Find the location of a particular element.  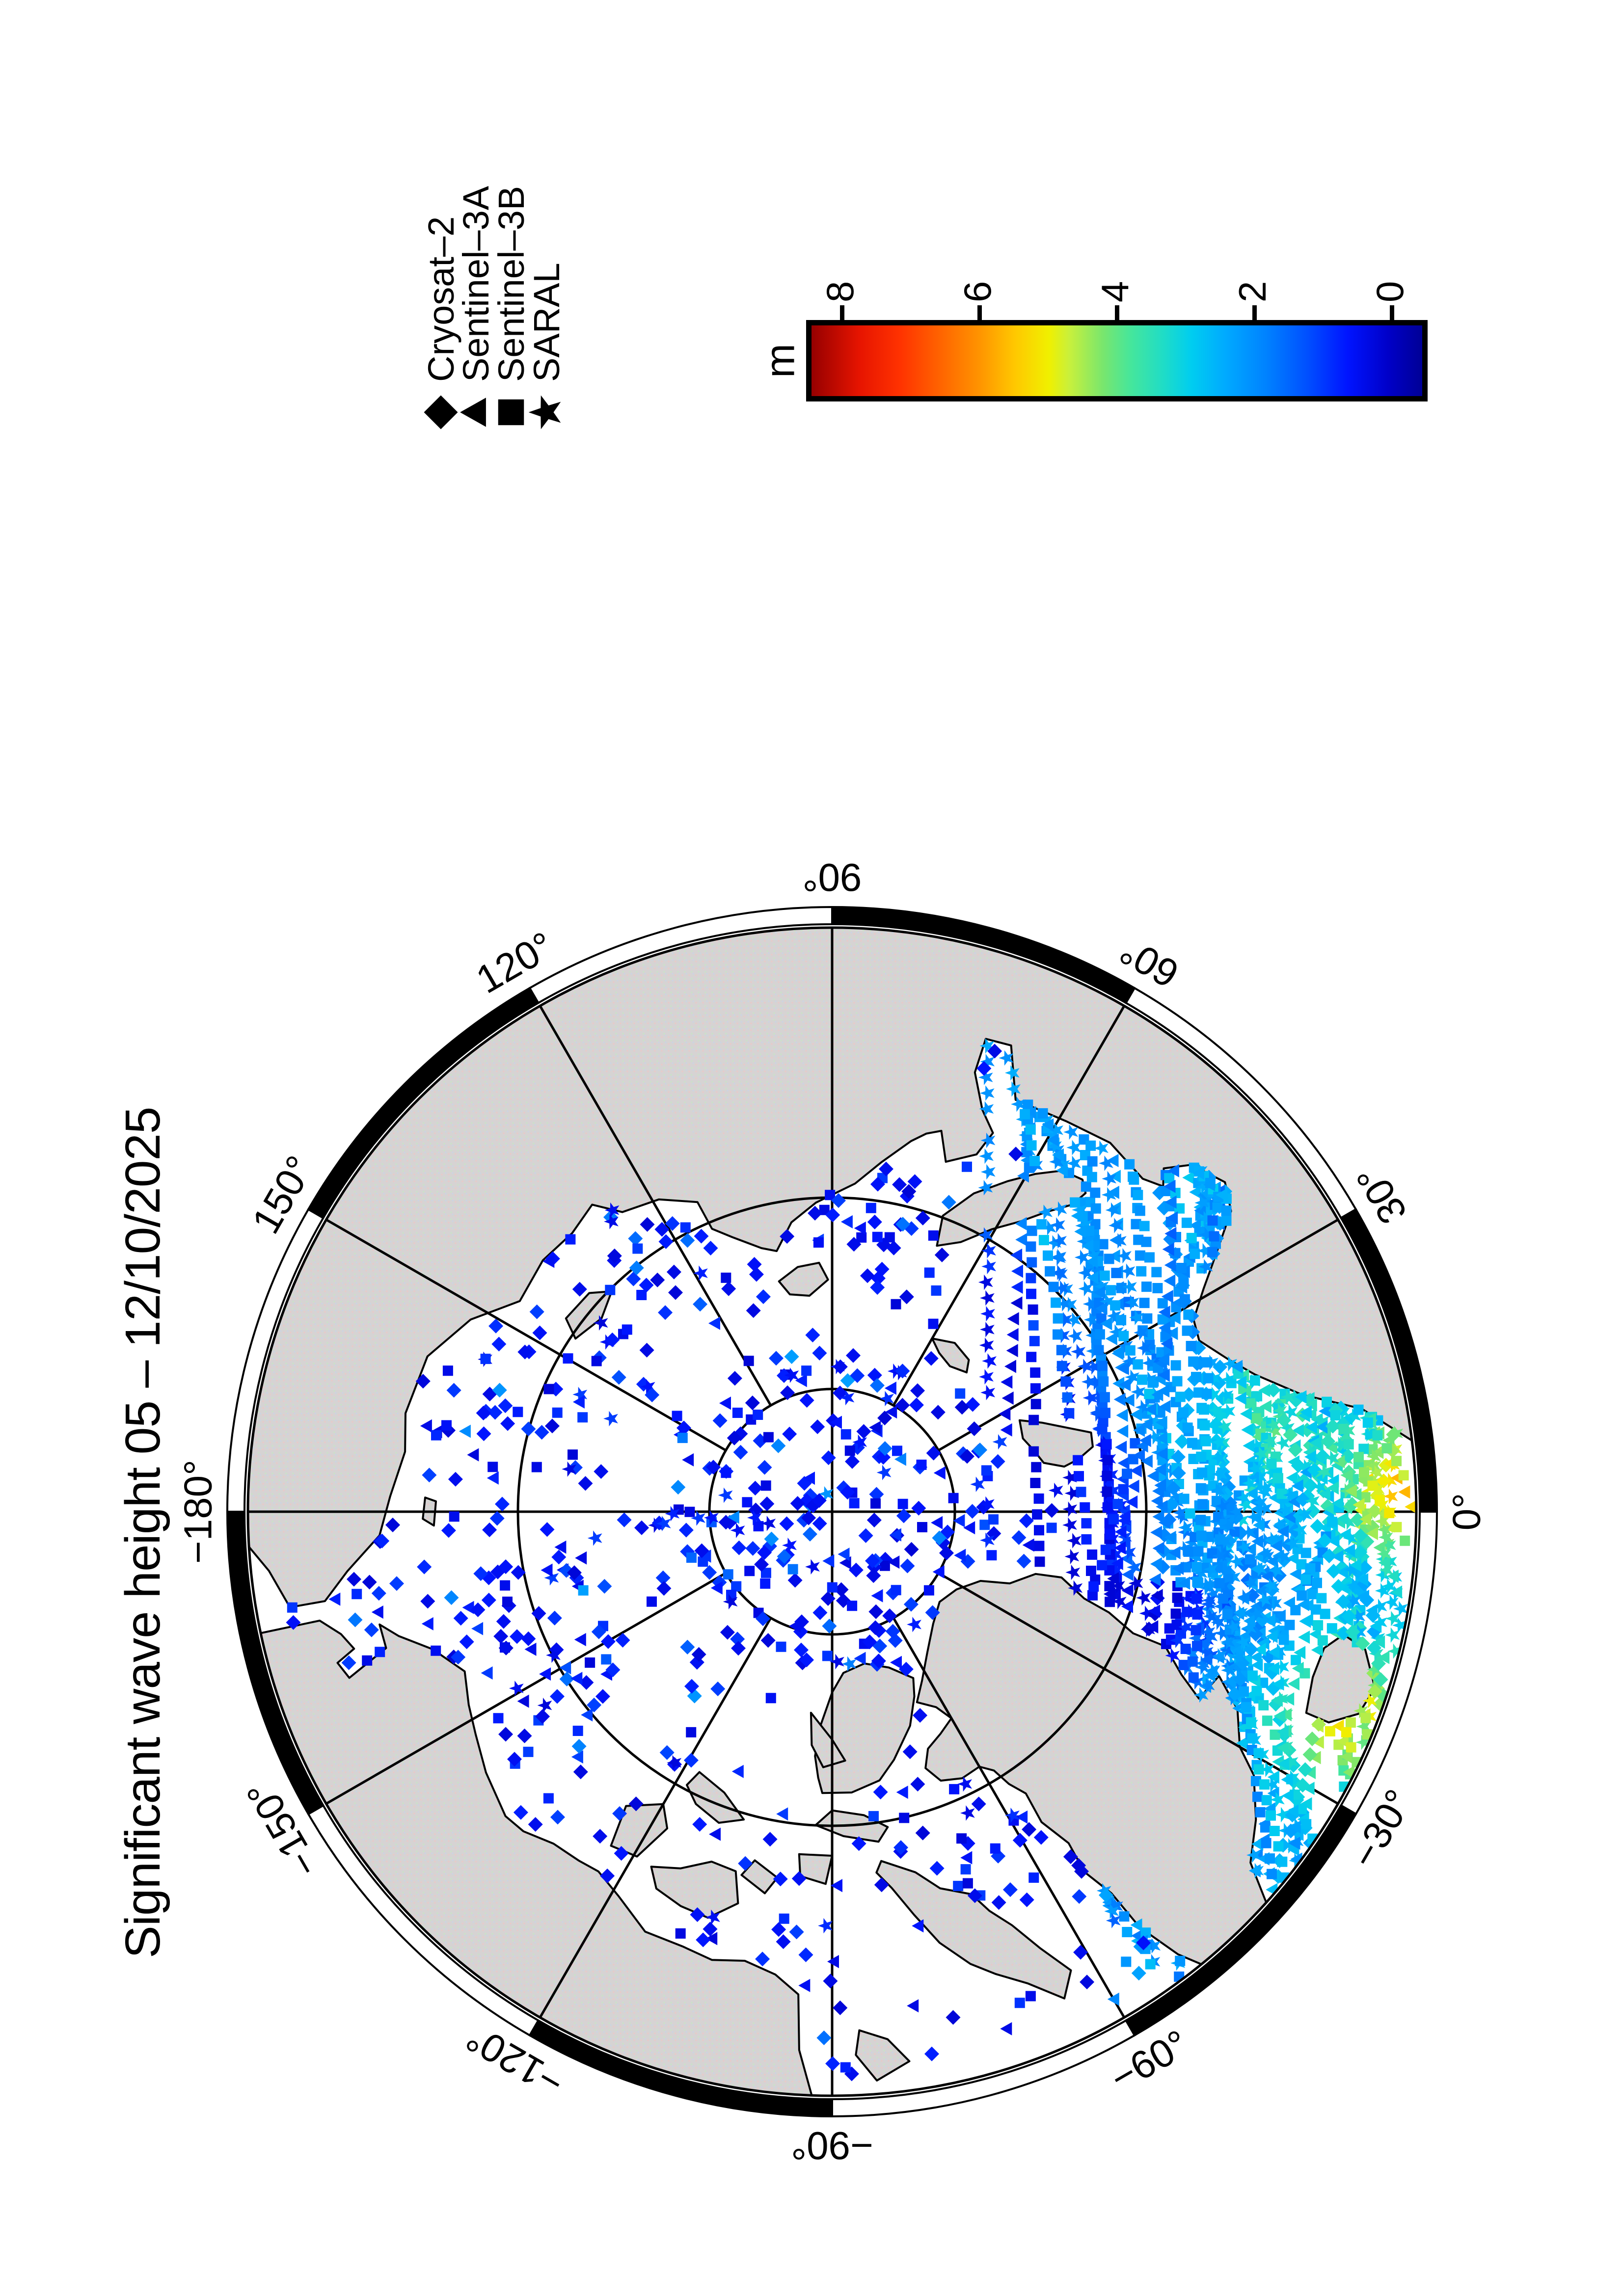

rim-label--90: −90° is located at coordinates (832, 2146).